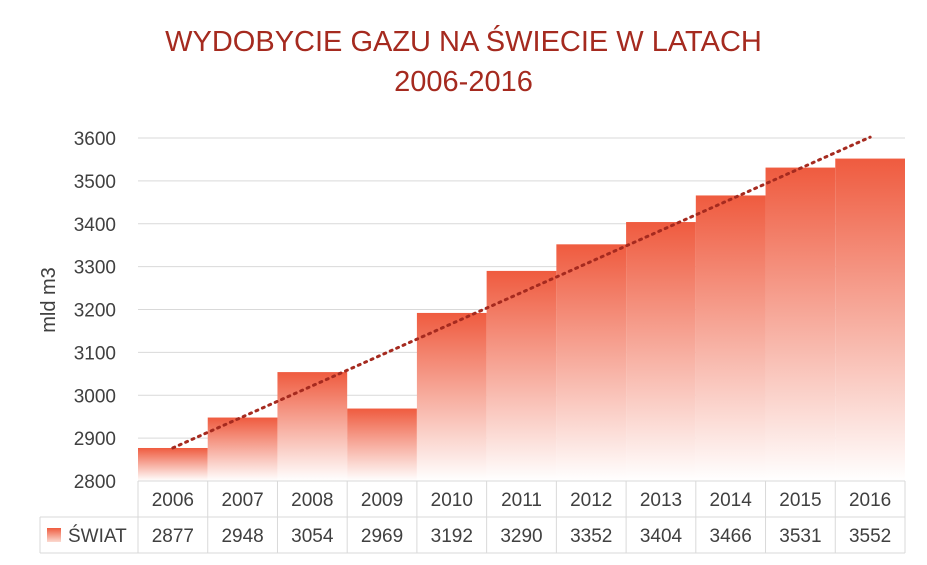 This screenshot has height=565, width=927. I want to click on data-label: 2969, so click(382, 536).